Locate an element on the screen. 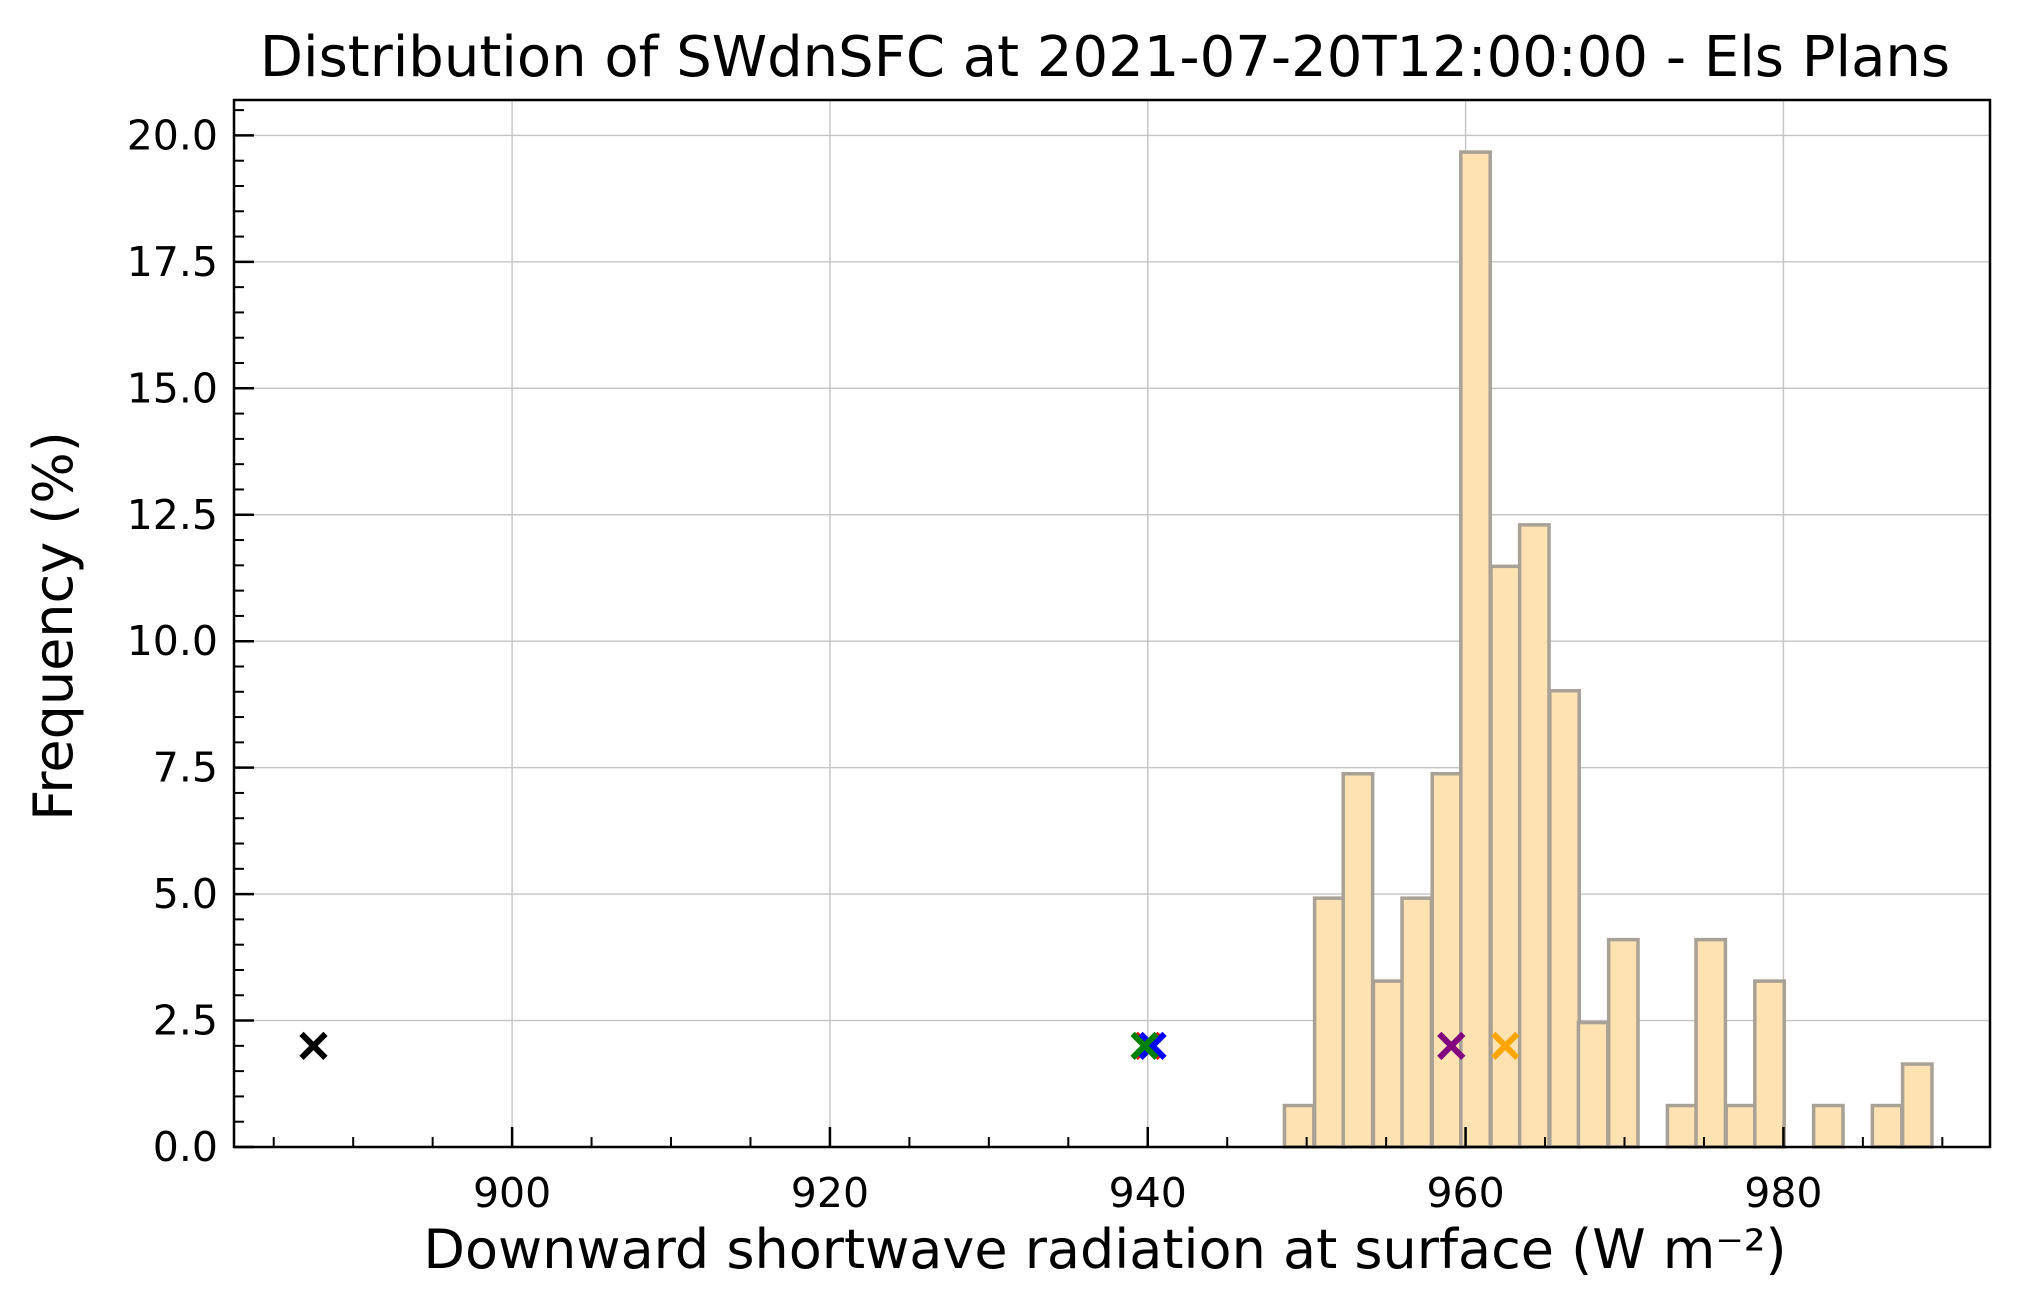 The height and width of the screenshot is (1308, 2038). y-axis-label: Frequency (%) is located at coordinates (53, 626).